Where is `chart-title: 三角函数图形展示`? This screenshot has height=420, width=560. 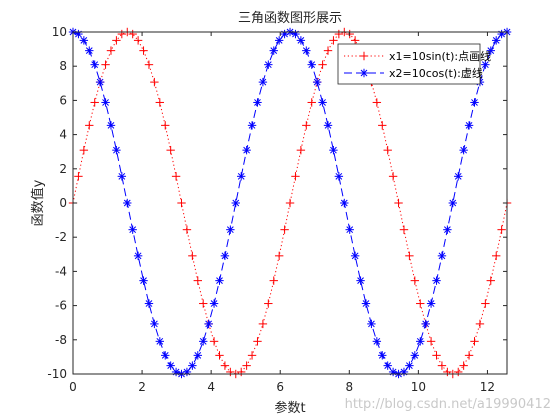
chart-title: 三角函数图形展示 is located at coordinates (290, 18).